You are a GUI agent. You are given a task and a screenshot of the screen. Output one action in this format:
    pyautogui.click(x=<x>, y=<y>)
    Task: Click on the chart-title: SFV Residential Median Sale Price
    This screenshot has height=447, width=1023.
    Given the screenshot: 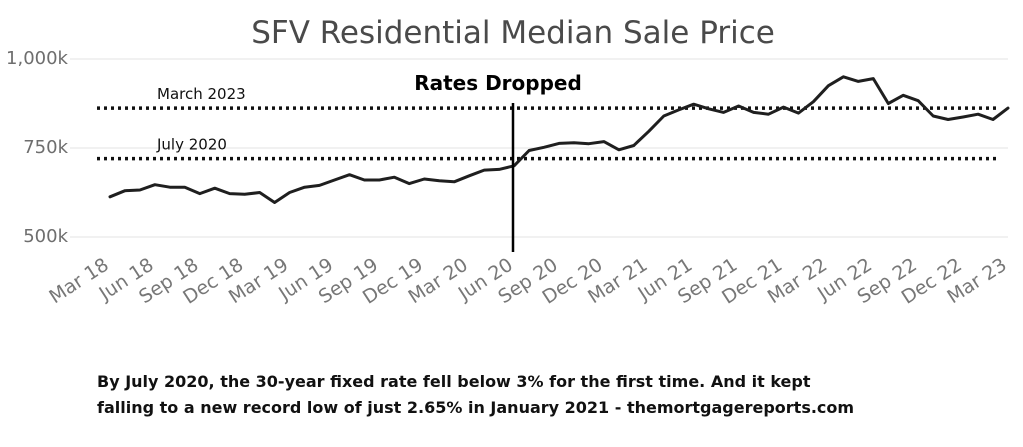 What is the action you would take?
    pyautogui.click(x=513, y=33)
    